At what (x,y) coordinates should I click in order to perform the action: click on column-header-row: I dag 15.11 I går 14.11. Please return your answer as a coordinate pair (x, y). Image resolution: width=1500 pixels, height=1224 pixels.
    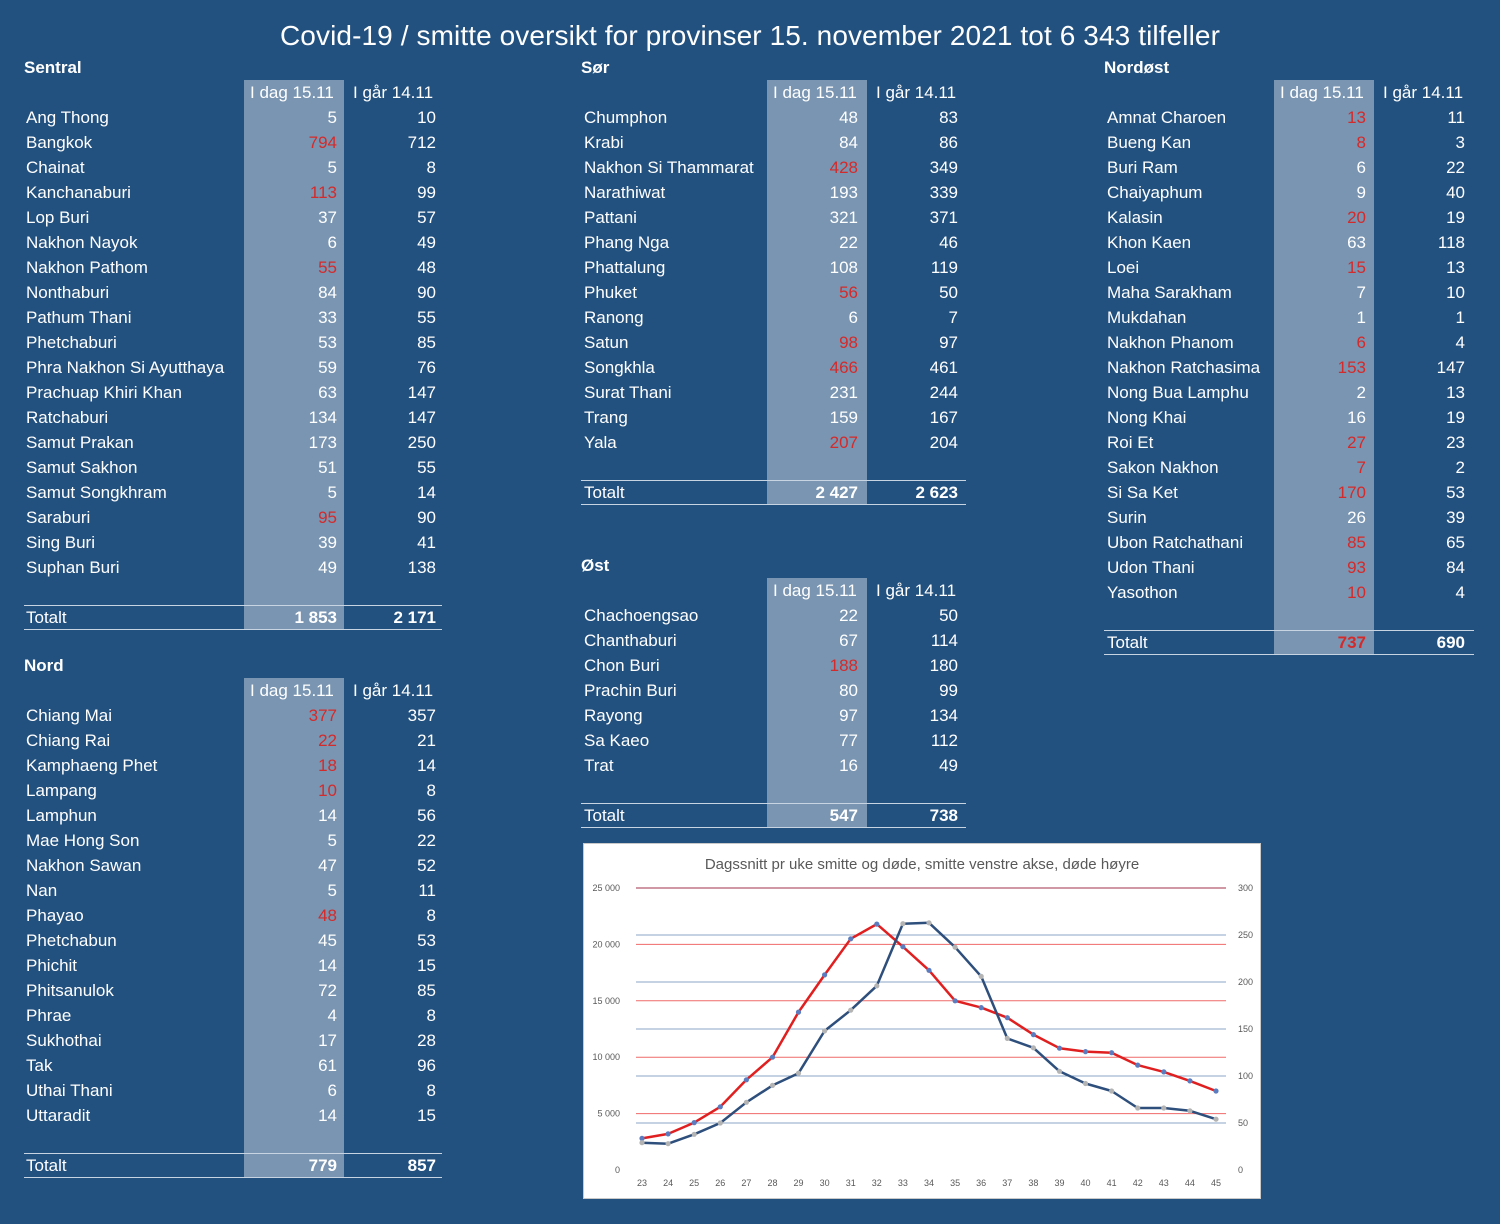
    Looking at the image, I should click on (234, 690).